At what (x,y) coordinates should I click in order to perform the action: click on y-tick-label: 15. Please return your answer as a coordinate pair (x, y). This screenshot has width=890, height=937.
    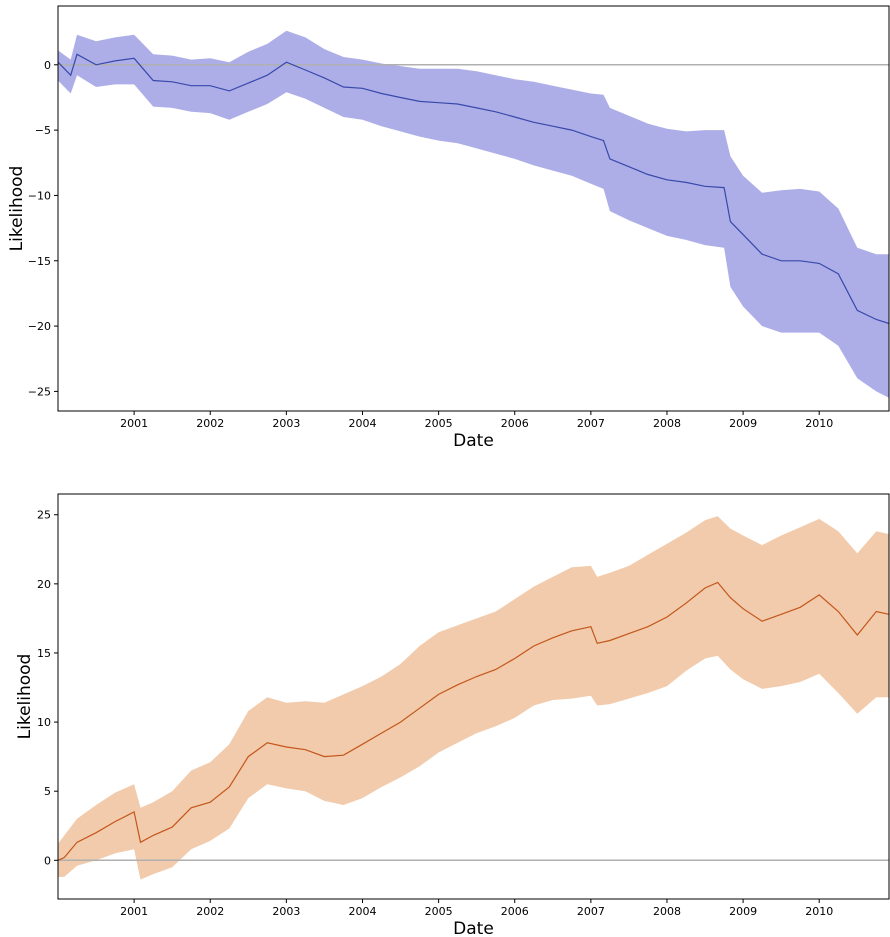
    Looking at the image, I should click on (44, 653).